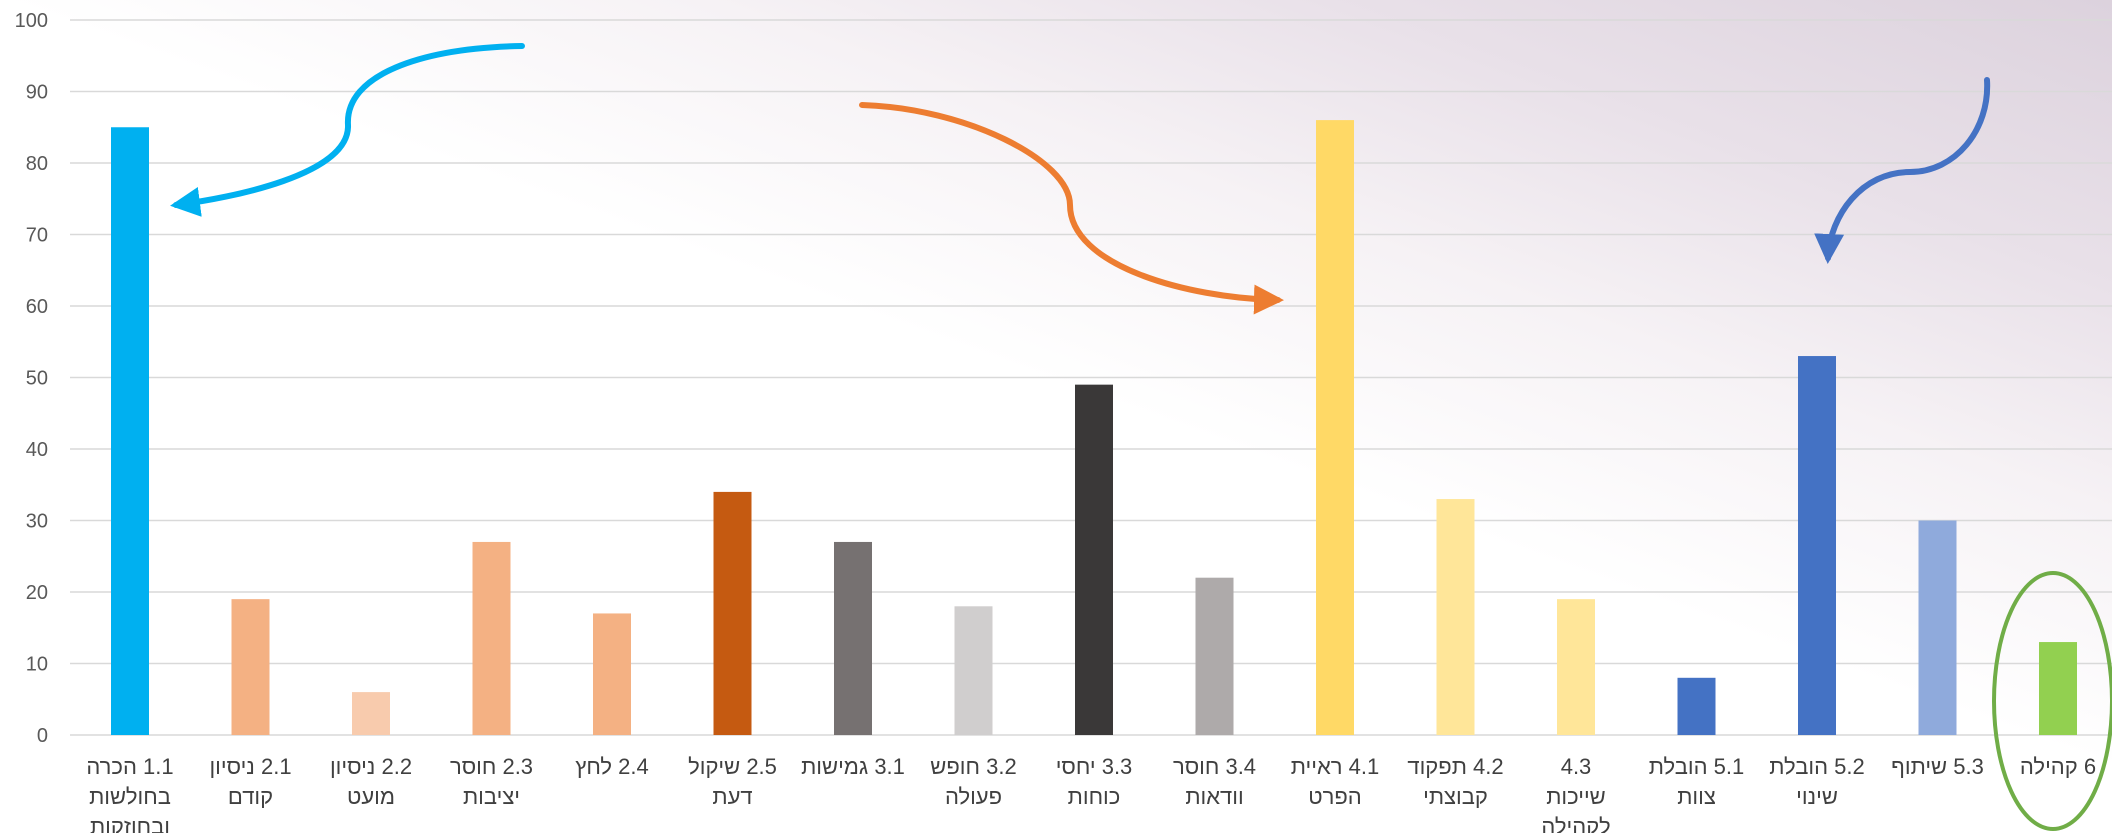  I want to click on x-tick-label: 3.1 גמישות, so click(853, 766).